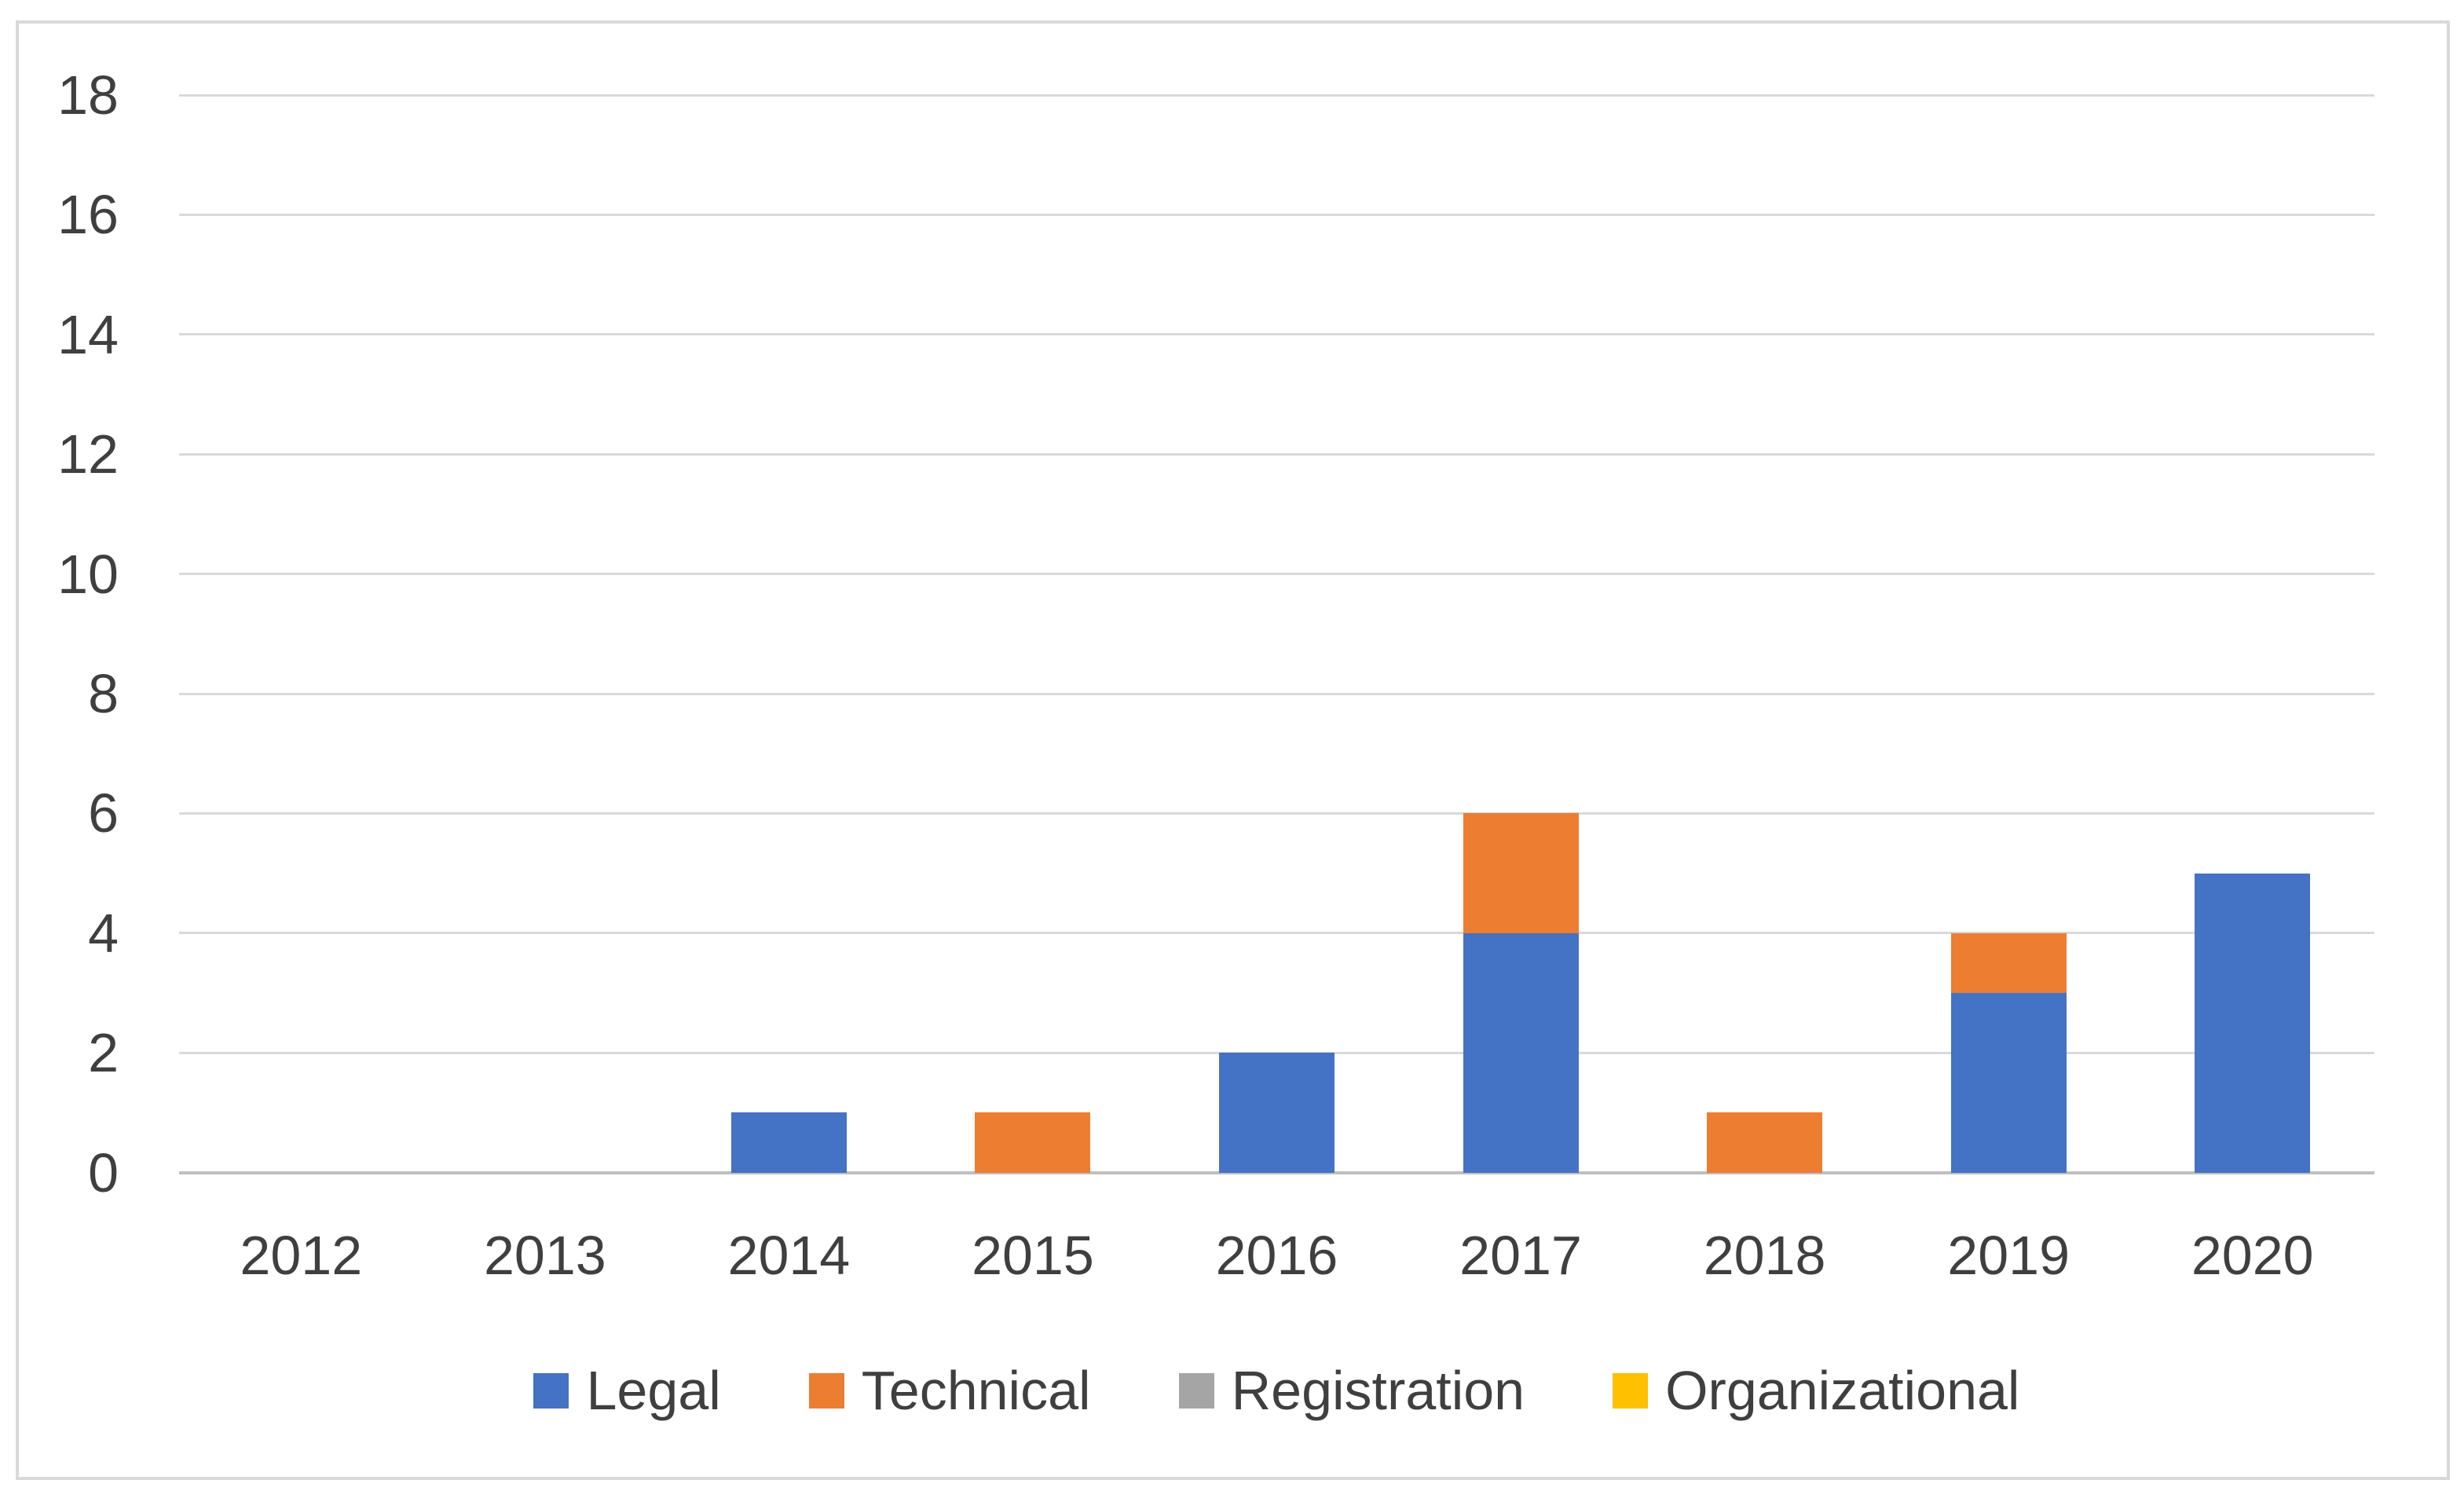 Image resolution: width=2464 pixels, height=1502 pixels. I want to click on bar-segment-2017-technical, so click(1521, 873).